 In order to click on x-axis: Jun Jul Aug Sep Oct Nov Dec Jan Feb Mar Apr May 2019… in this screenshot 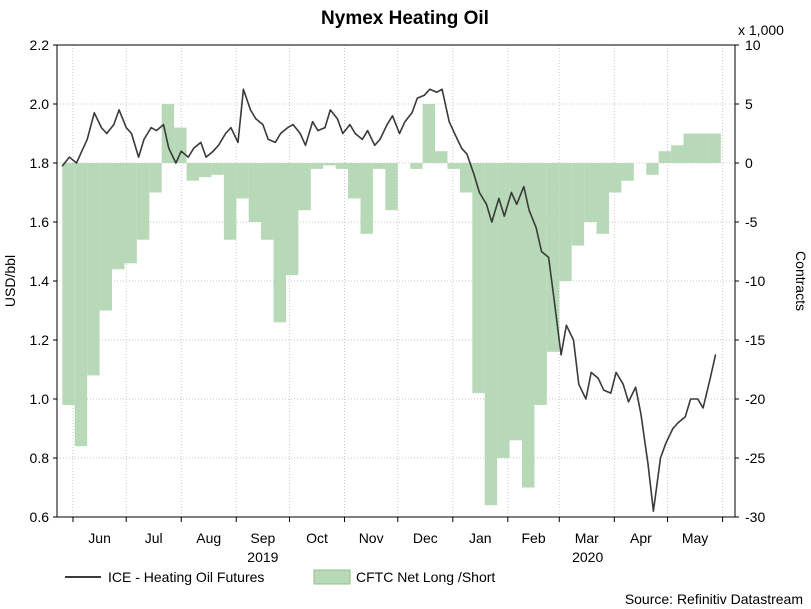, I will do `click(398, 541)`.